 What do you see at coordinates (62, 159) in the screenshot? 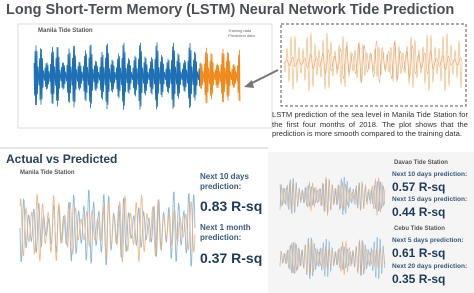
I see `section-heading: Actual vs Predicted` at bounding box center [62, 159].